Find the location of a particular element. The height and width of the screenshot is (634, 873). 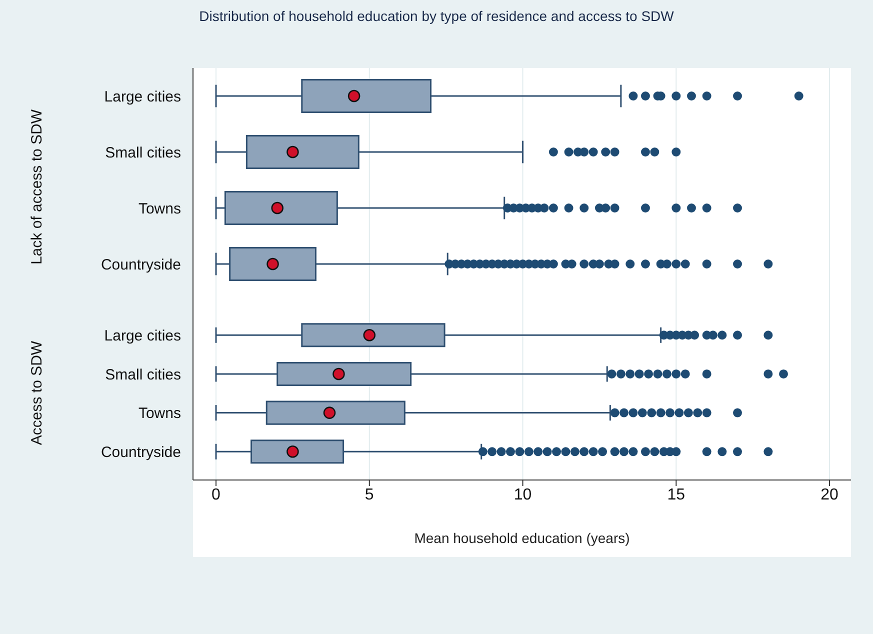

x-tick-label: 10 is located at coordinates (523, 495).